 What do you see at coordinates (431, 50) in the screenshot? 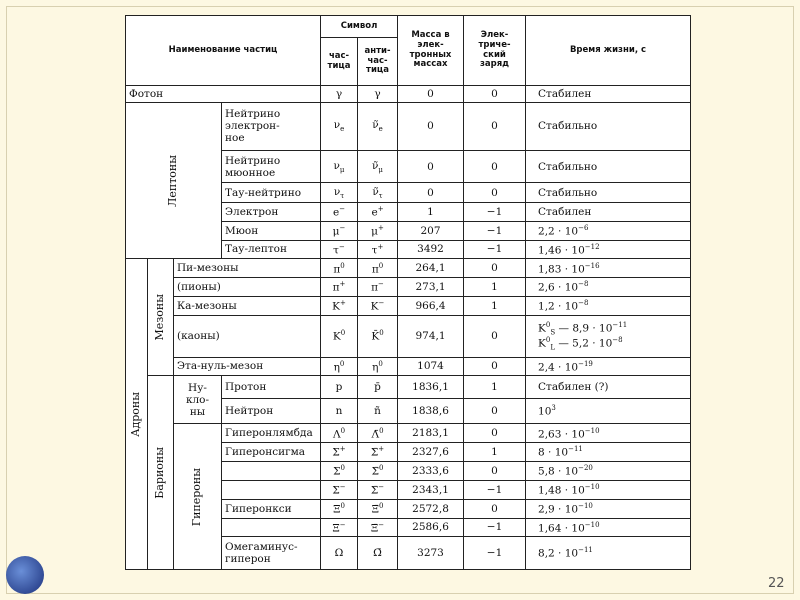
I see `table-cell: Масса в элек- тронных массах` at bounding box center [431, 50].